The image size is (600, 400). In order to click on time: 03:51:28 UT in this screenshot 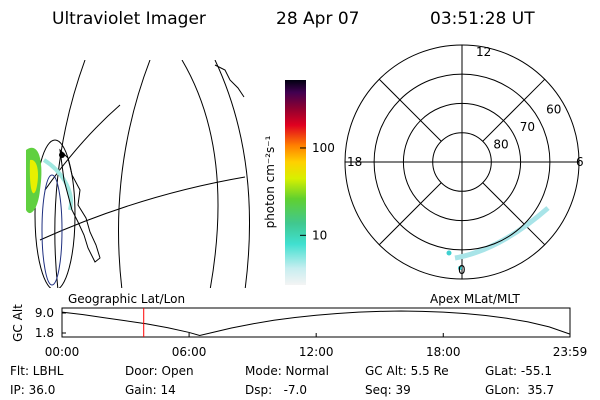, I will do `click(482, 19)`.